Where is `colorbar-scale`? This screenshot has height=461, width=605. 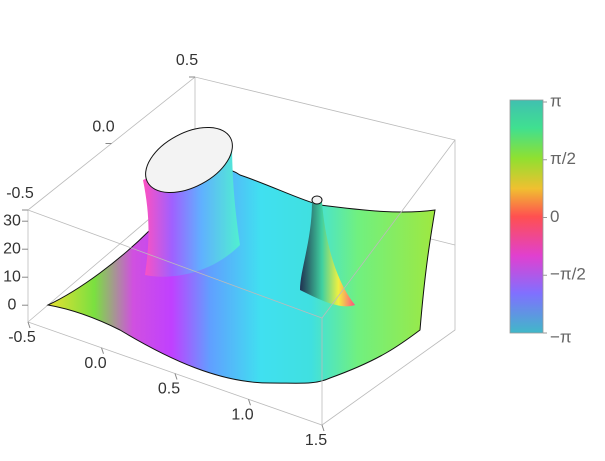
colorbar-scale is located at coordinates (526, 216).